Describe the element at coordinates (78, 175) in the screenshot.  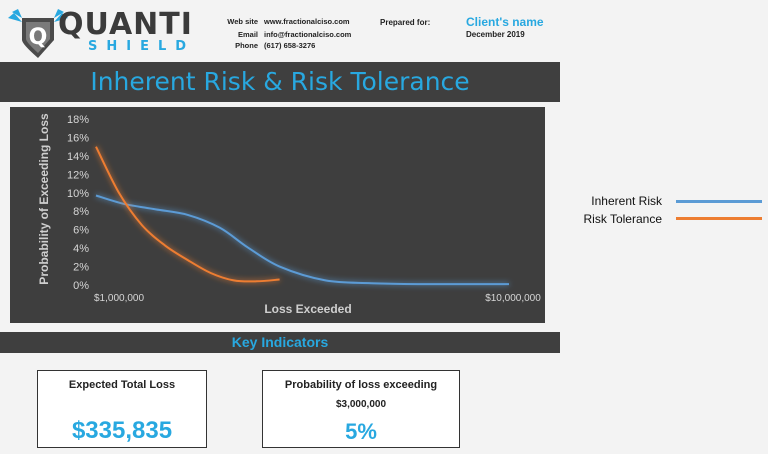
I see `y-tick-label: 12%` at that location.